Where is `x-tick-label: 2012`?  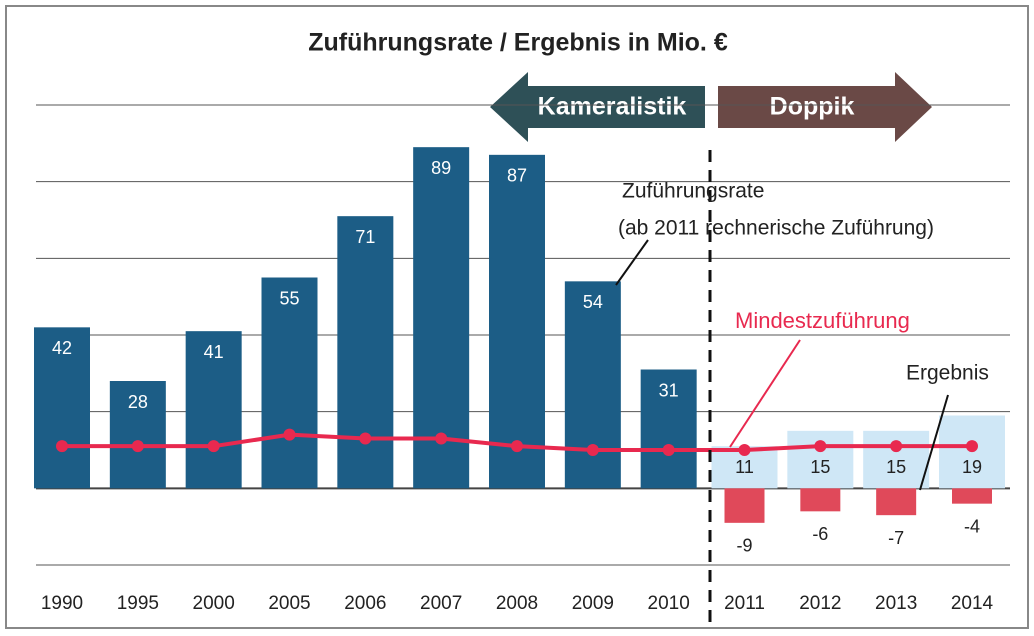 x-tick-label: 2012 is located at coordinates (820, 603).